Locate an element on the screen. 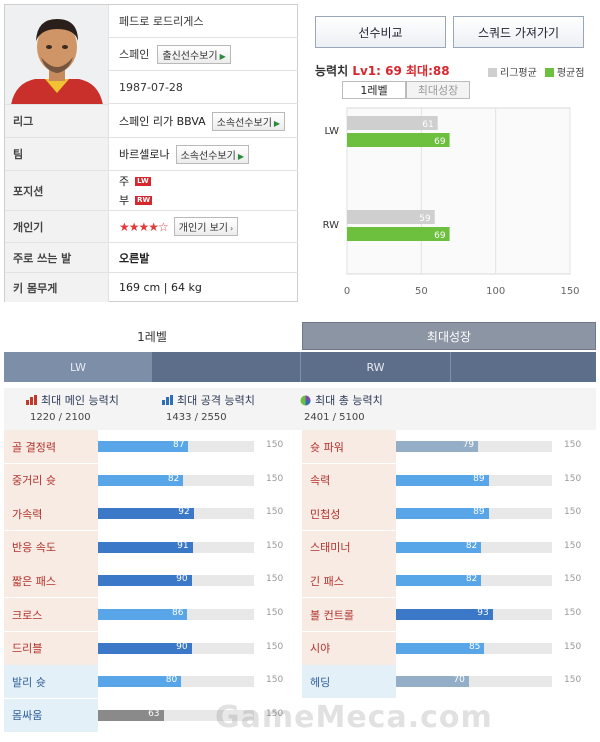 The image size is (600, 742). main-position-badge: LW is located at coordinates (143, 181).